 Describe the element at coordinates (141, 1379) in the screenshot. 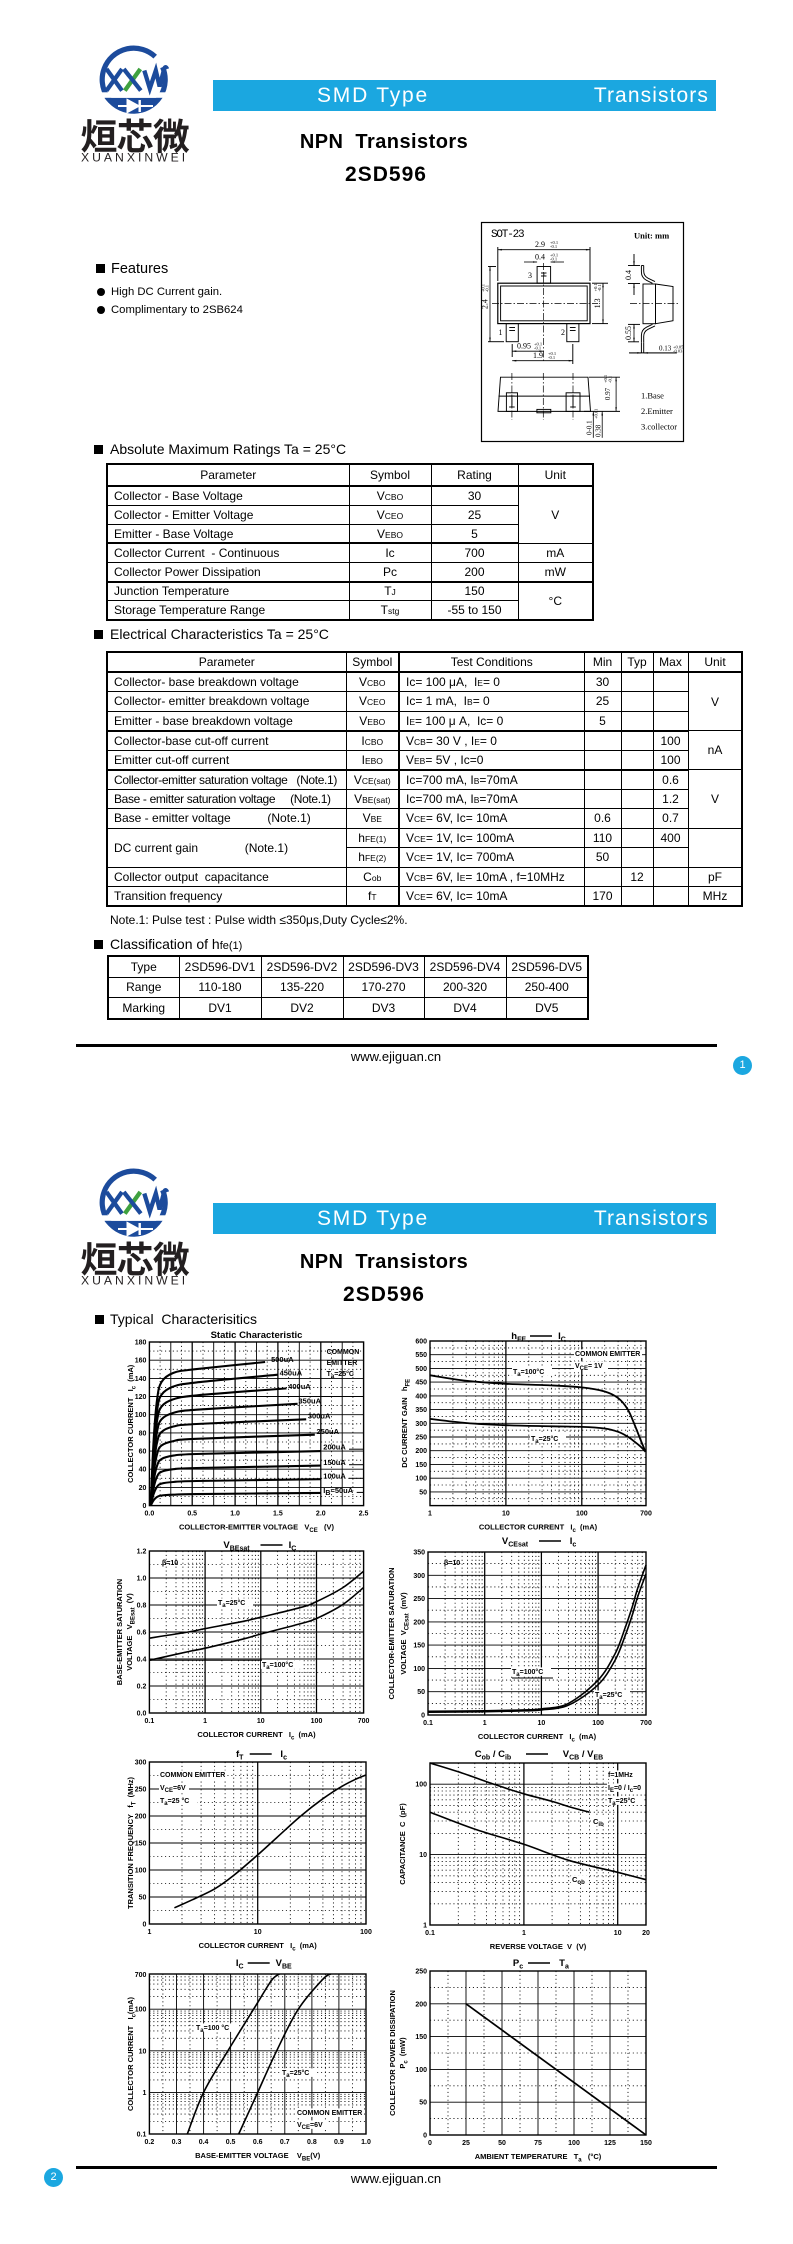

I see `svg-text: 140` at that location.